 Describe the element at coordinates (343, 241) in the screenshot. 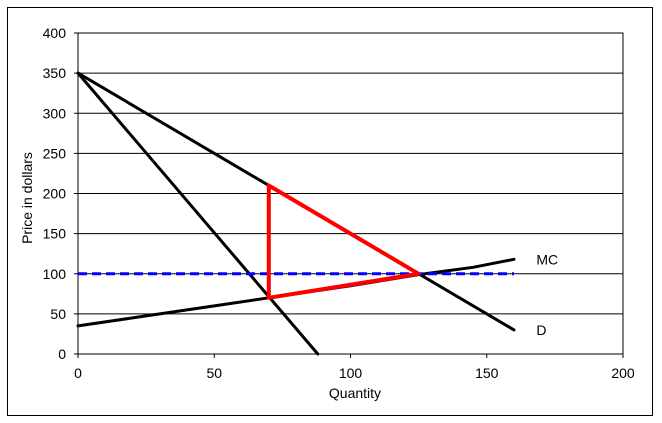

I see `series-4-line` at that location.